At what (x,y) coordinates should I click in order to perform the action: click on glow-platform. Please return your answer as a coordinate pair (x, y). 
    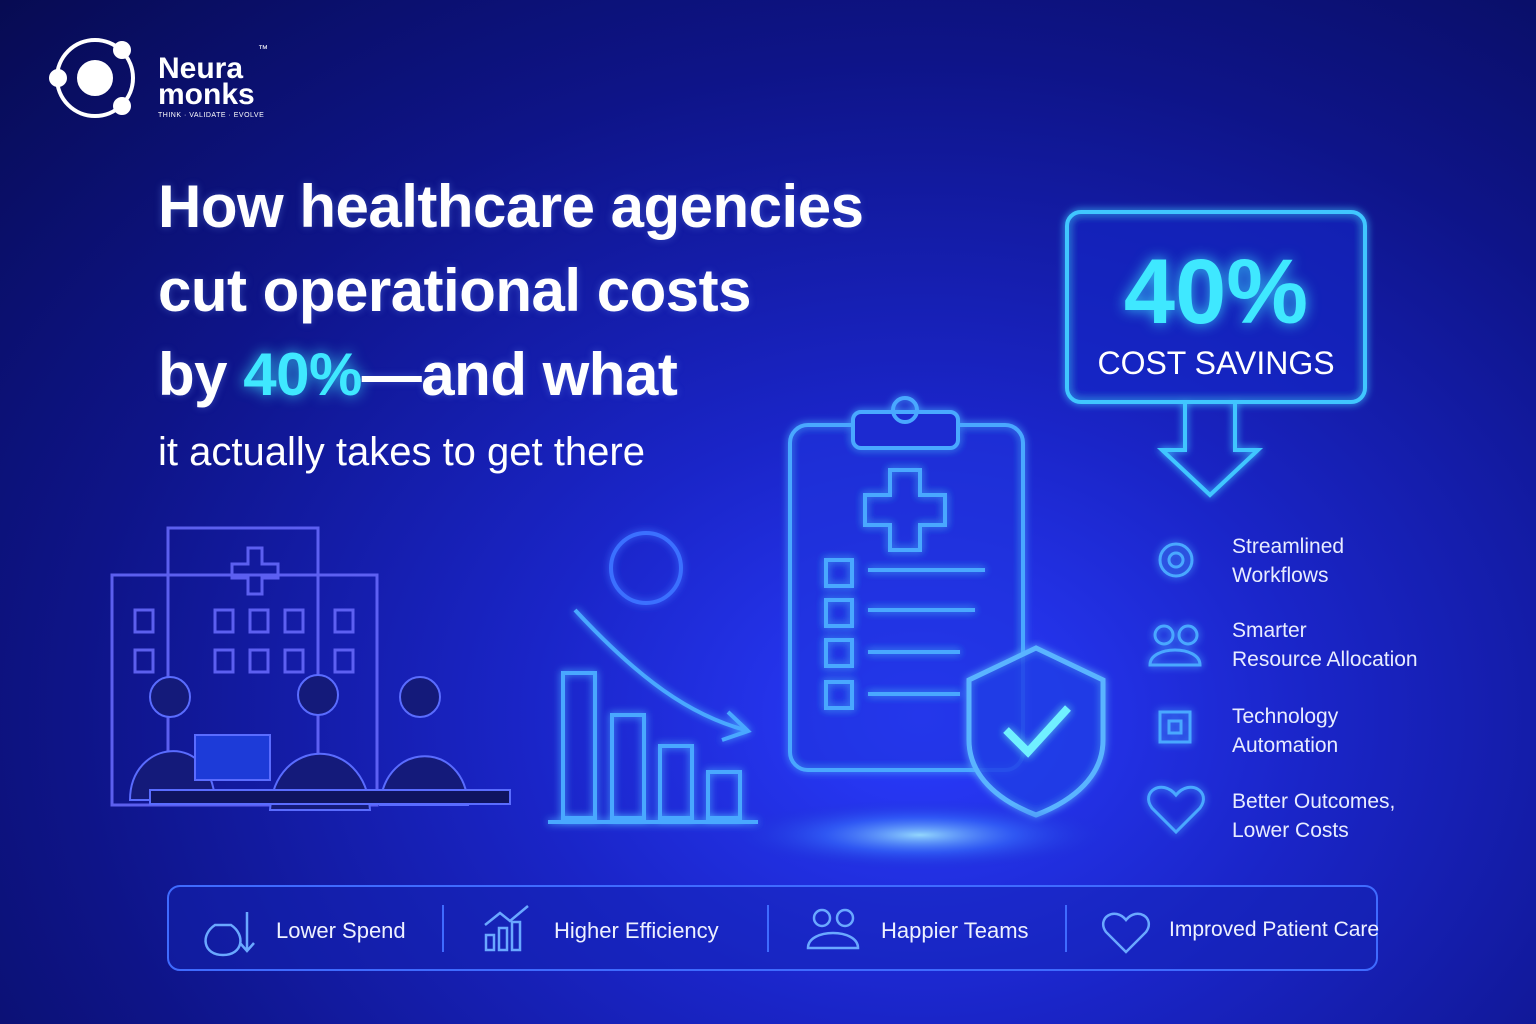
    Looking at the image, I should click on (920, 835).